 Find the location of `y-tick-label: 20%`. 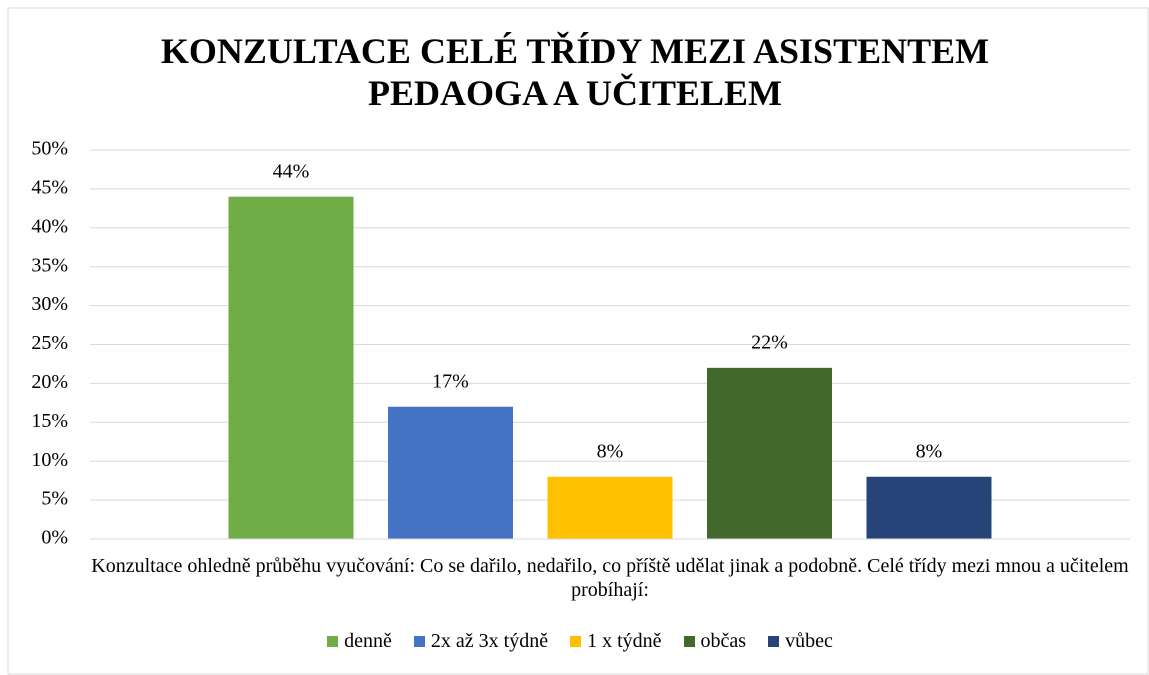

y-tick-label: 20% is located at coordinates (49, 382).